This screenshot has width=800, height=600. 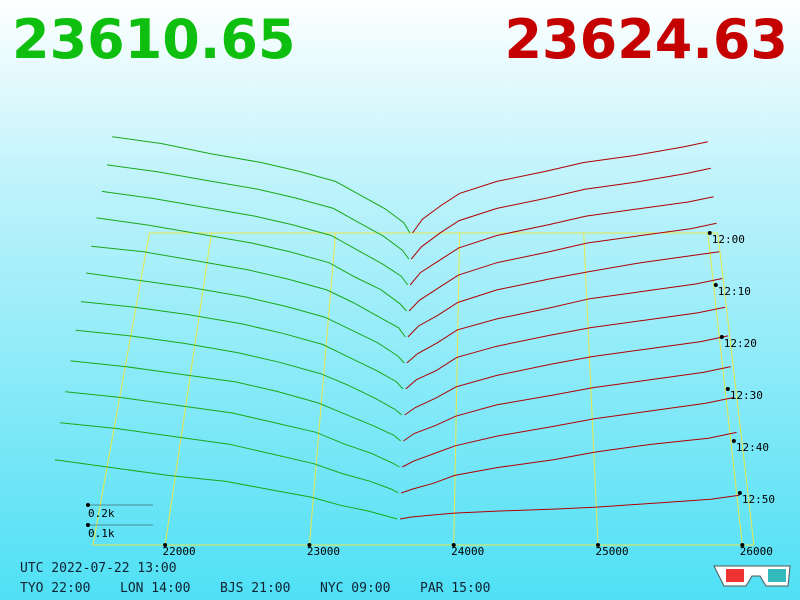 What do you see at coordinates (752, 576) in the screenshot?
I see `glasses-icon` at bounding box center [752, 576].